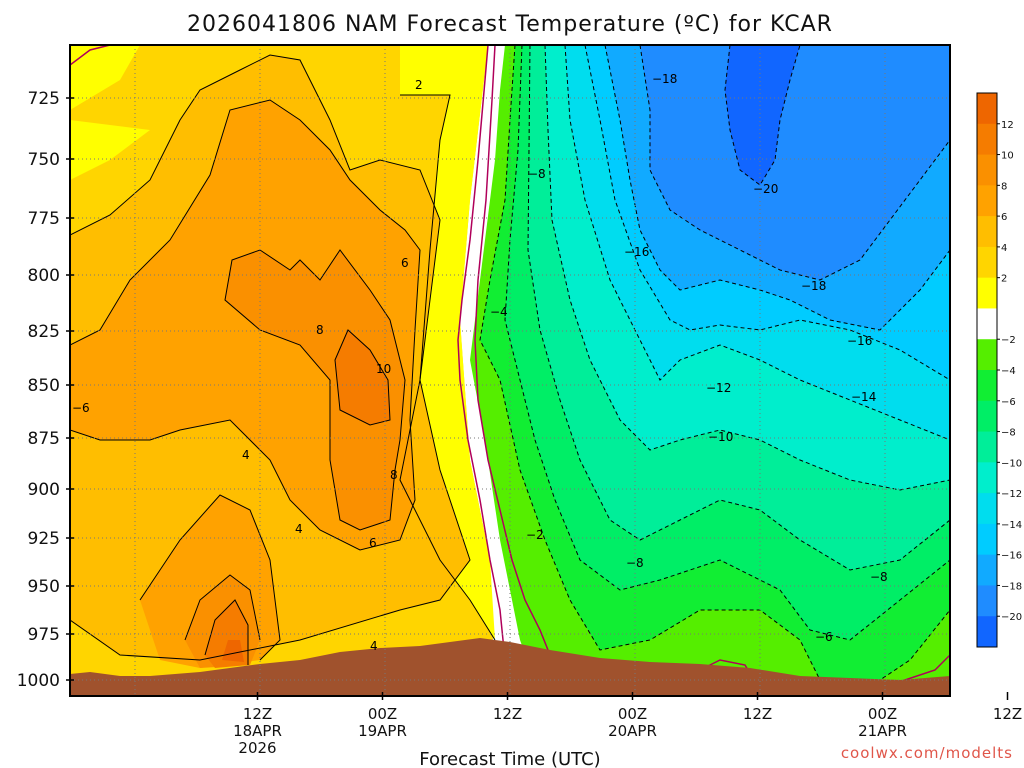 Image resolution: width=1024 pixels, height=768 pixels. I want to click on y-tick-label: 825, so click(44, 332).